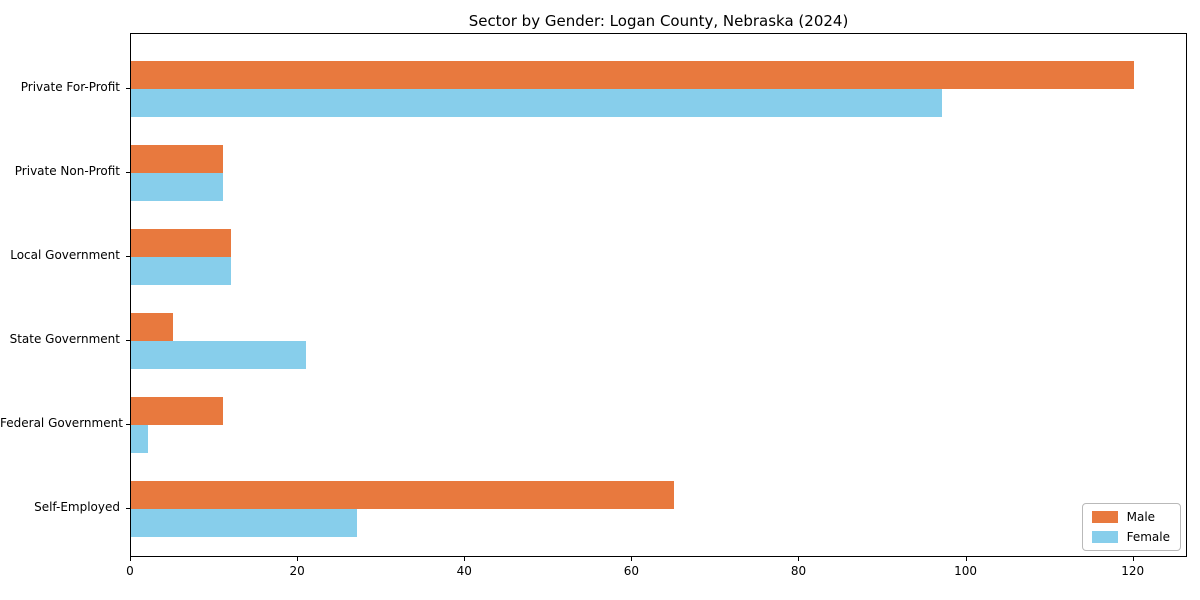  Describe the element at coordinates (130, 571) in the screenshot. I see `x-tick-label: 0` at that location.